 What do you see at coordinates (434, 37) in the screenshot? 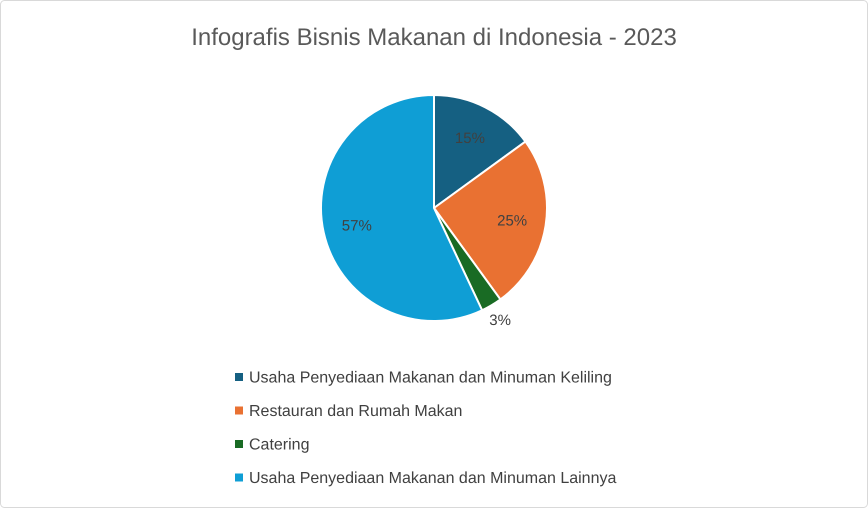
I see `chart-title: Infografis Bisnis Makanan di Indonesia - 2023` at bounding box center [434, 37].